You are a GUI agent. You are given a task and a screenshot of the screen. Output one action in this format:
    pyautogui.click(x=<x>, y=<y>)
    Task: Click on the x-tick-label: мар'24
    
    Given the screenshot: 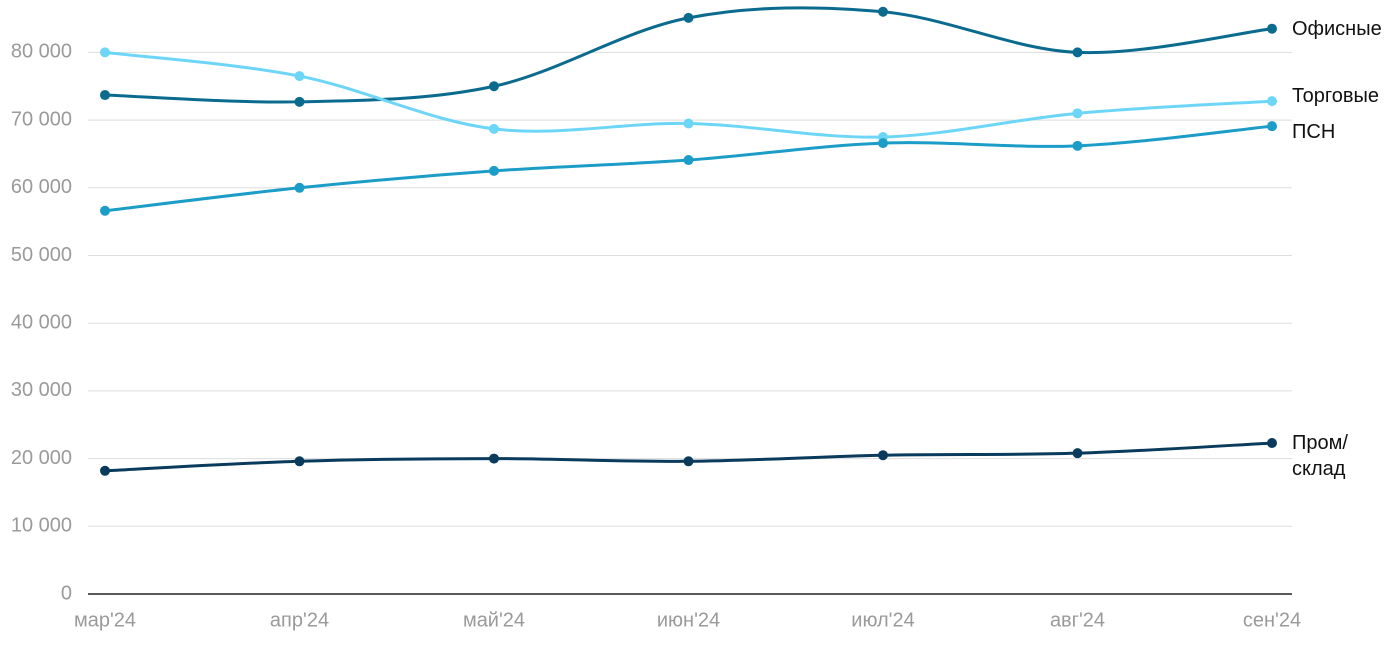 What is the action you would take?
    pyautogui.click(x=105, y=620)
    